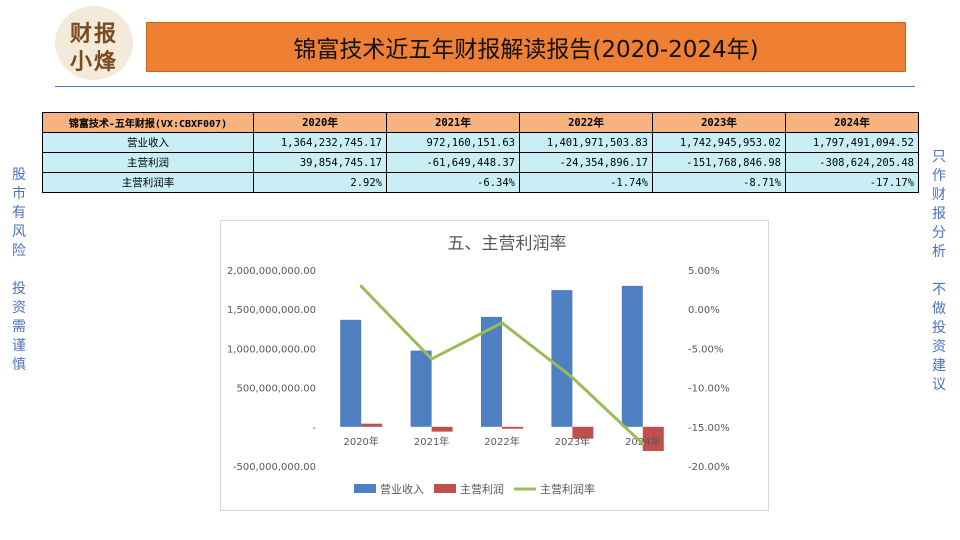  What do you see at coordinates (852, 162) in the screenshot?
I see `table-cell: -308,624,205.48` at bounding box center [852, 162].